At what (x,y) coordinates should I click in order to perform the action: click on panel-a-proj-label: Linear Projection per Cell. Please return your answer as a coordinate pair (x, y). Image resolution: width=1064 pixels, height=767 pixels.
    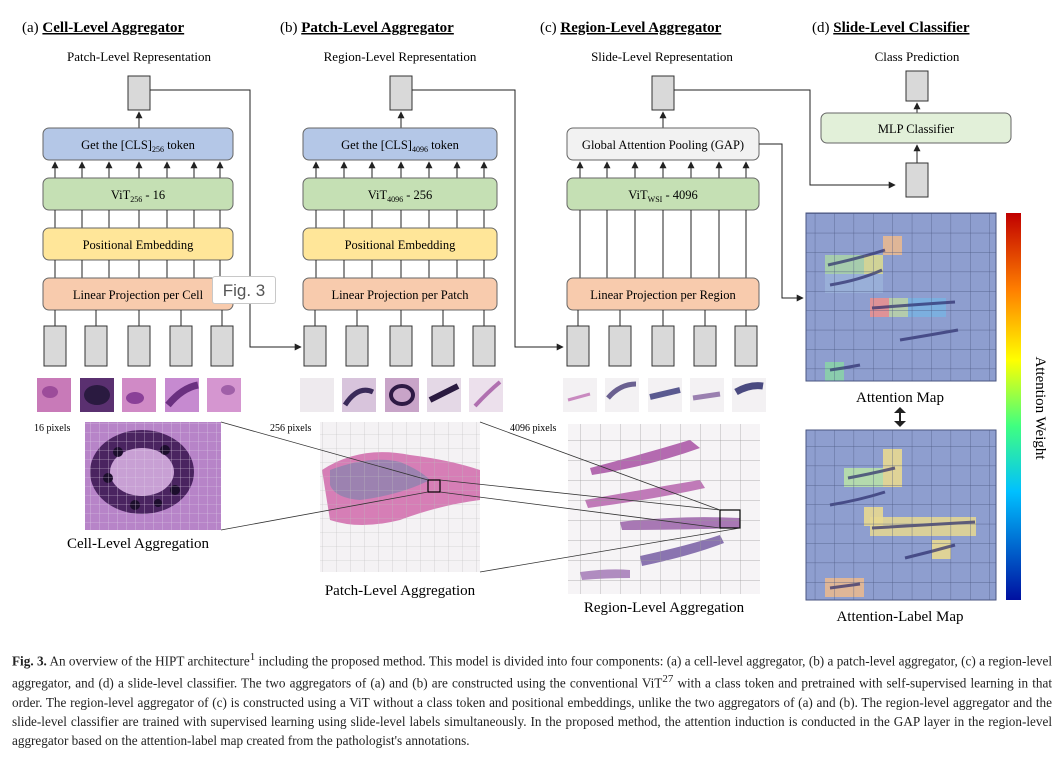
    Looking at the image, I should click on (138, 295).